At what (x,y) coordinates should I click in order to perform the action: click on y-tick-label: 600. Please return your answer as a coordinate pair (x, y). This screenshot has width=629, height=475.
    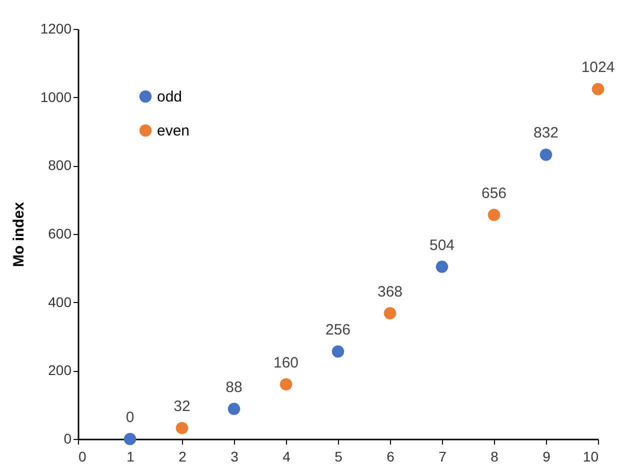
    Looking at the image, I should click on (60, 234).